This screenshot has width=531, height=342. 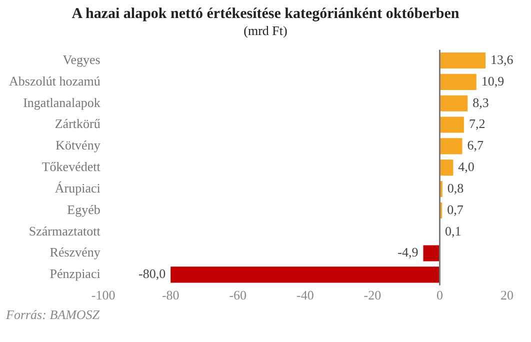 What do you see at coordinates (171, 295) in the screenshot?
I see `x-tick-label: -80` at bounding box center [171, 295].